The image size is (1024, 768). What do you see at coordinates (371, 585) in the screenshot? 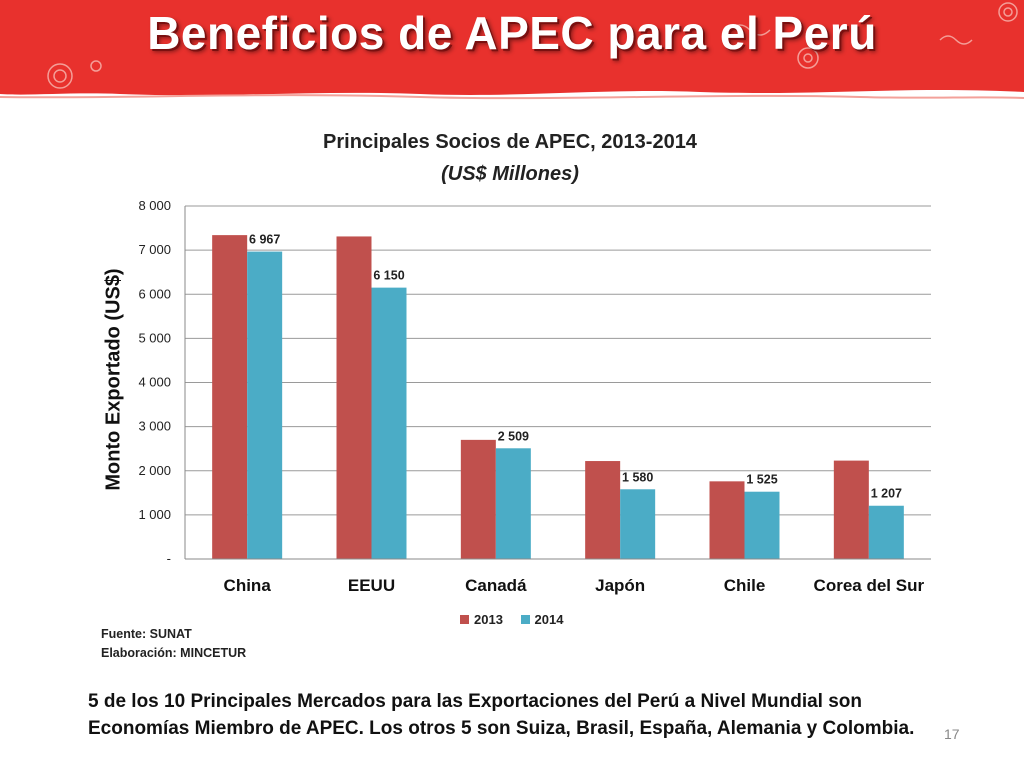
I see `x-tick-label: EEUU` at bounding box center [371, 585].